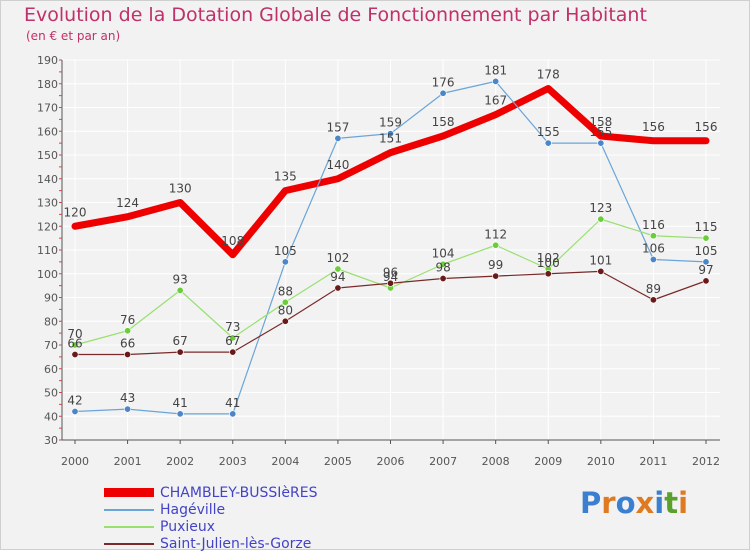 The width and height of the screenshot is (750, 552). Describe the element at coordinates (73, 36) in the screenshot. I see `chart-subtitle: (en € et par an)` at that location.